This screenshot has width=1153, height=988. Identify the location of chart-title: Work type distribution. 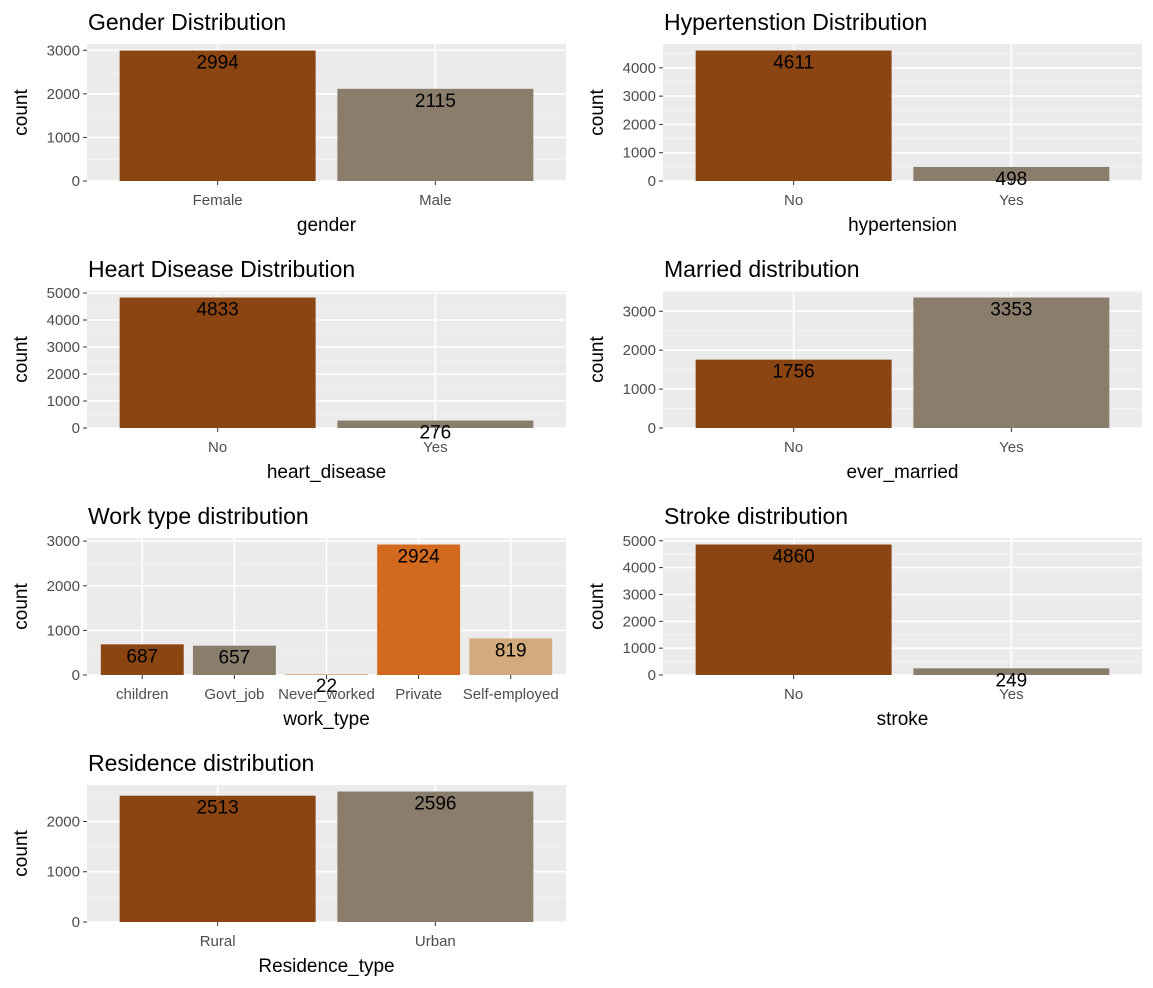
(198, 516).